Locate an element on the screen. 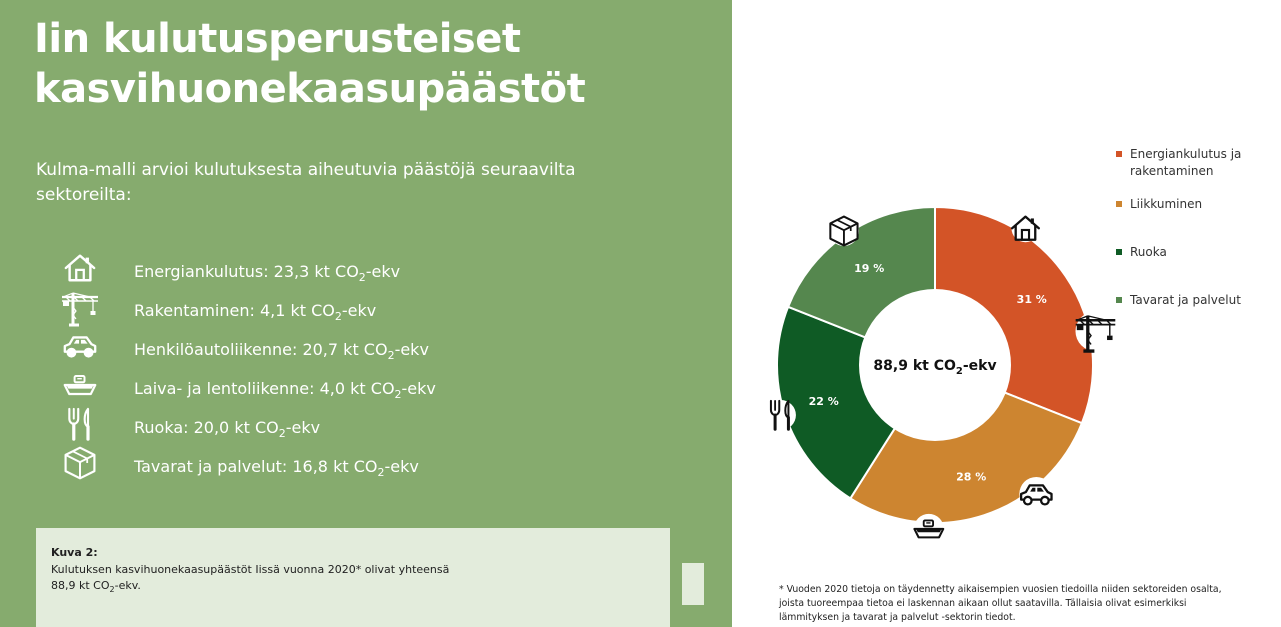 The height and width of the screenshot is (627, 1281). legend-item-energy-construction: Energiankulutus ja rakentaminen is located at coordinates (1191, 163).